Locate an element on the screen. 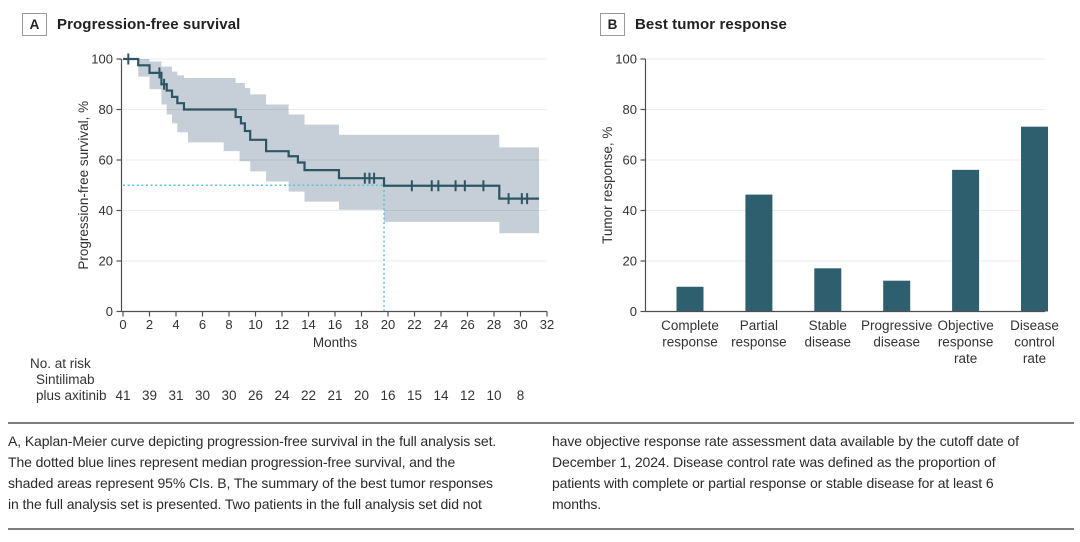  bar-category-label: Disease control rate is located at coordinates (1034, 342).